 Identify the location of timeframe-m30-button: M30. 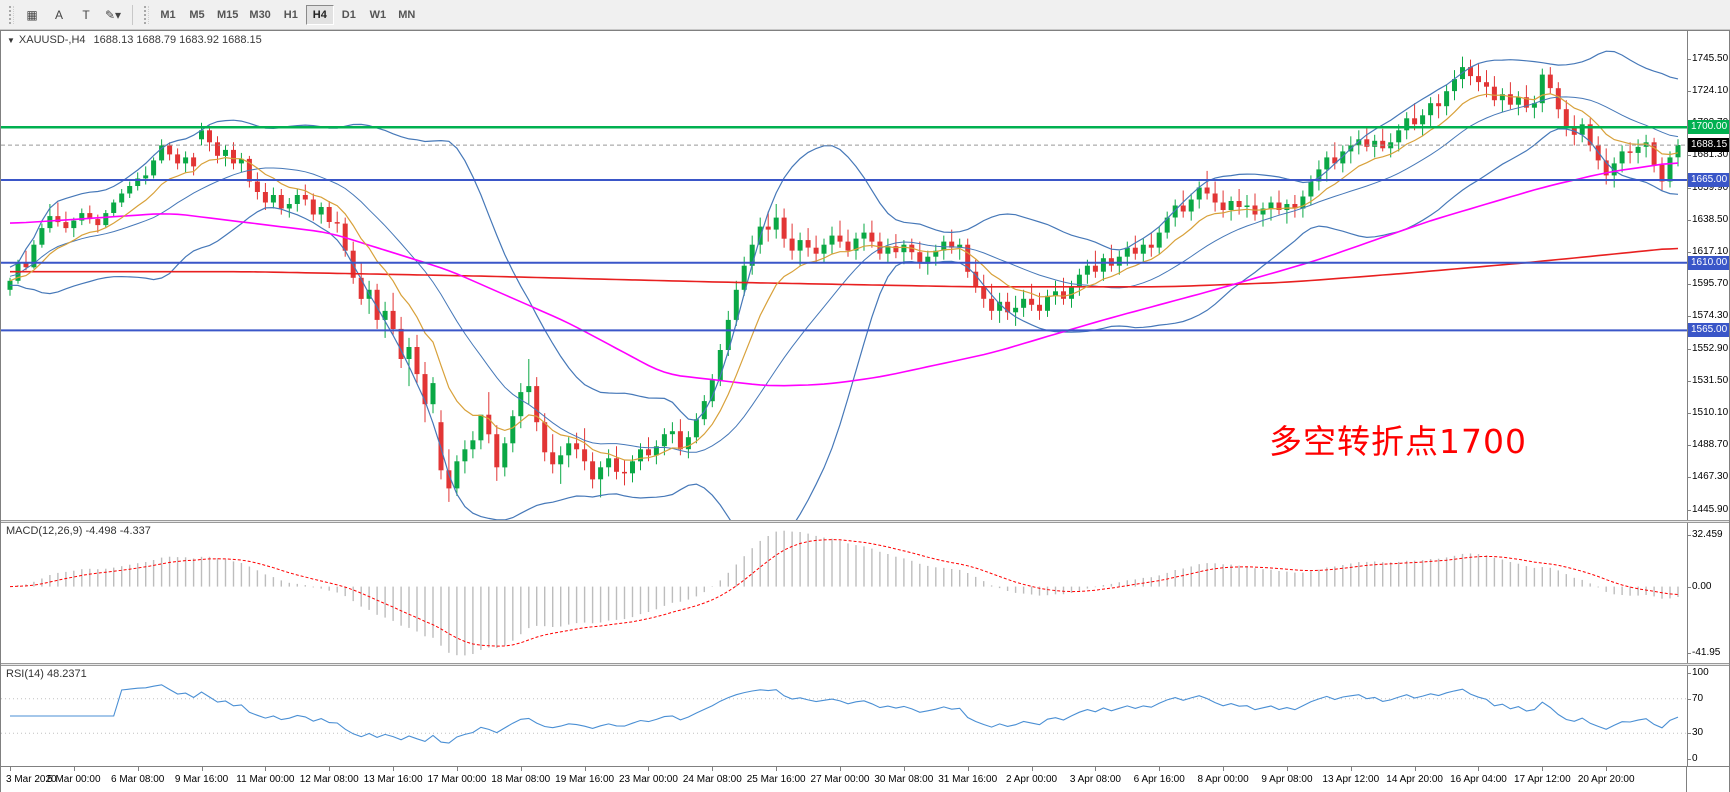
(259, 15).